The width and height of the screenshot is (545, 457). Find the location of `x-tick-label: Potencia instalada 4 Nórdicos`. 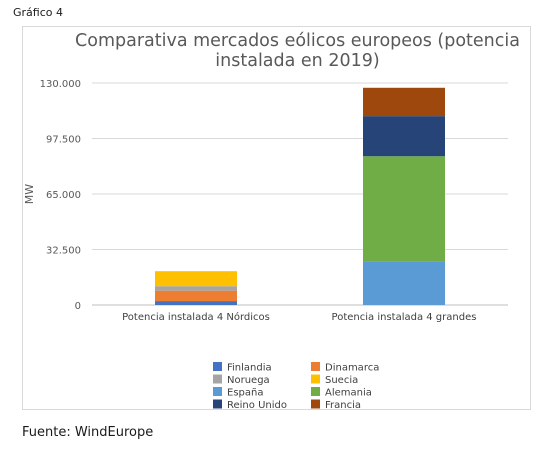

x-tick-label: Potencia instalada 4 Nórdicos is located at coordinates (196, 317).